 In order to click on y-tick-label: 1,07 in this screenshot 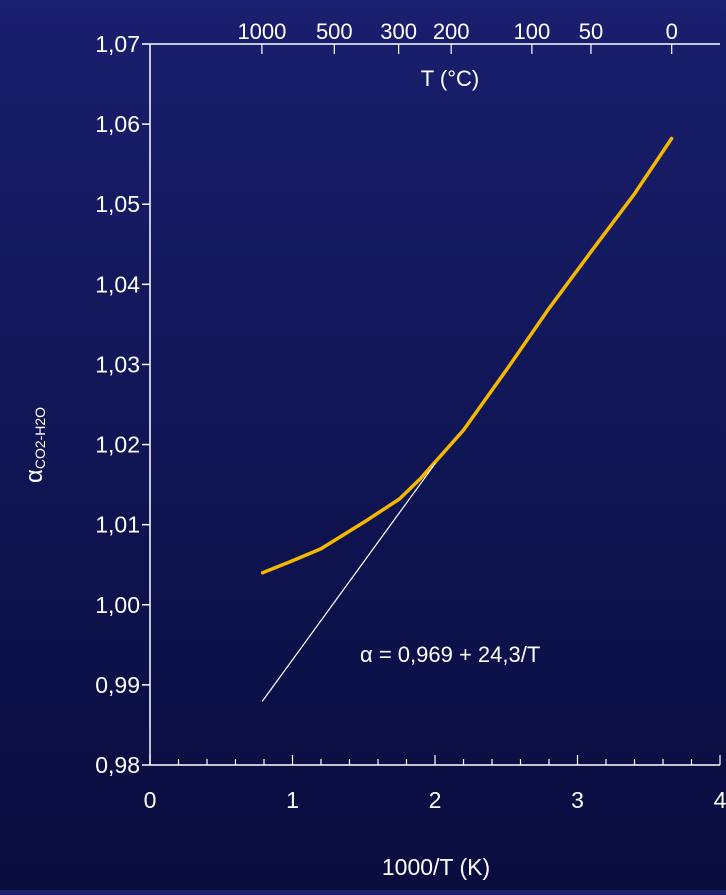, I will do `click(117, 44)`.